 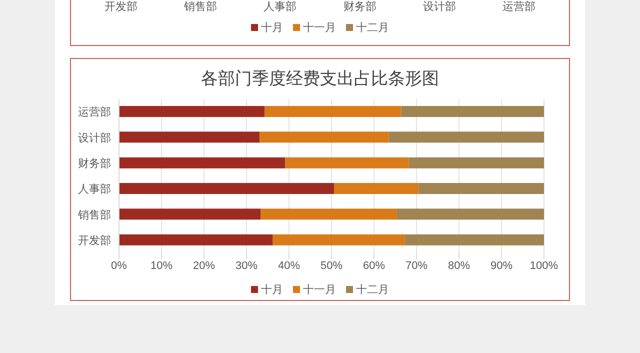 I want to click on x-tick-label: 80%, so click(x=459, y=266).